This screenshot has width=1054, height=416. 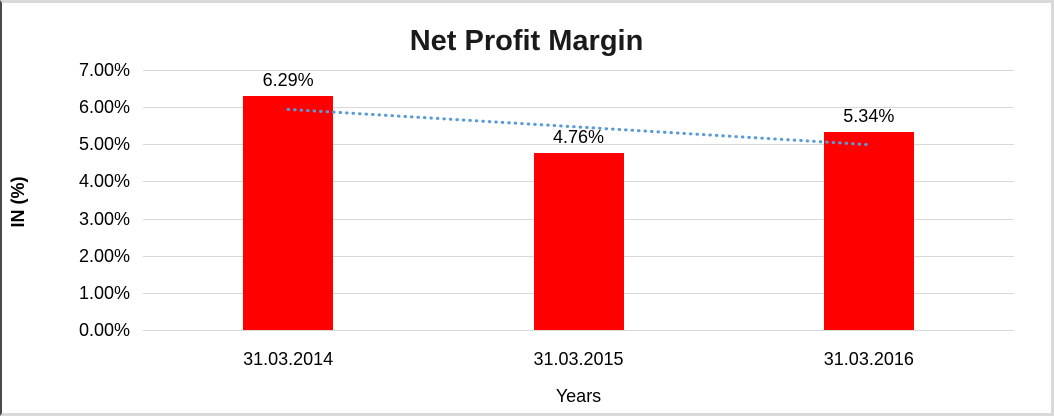 I want to click on x-axis-title: Years, so click(x=578, y=396).